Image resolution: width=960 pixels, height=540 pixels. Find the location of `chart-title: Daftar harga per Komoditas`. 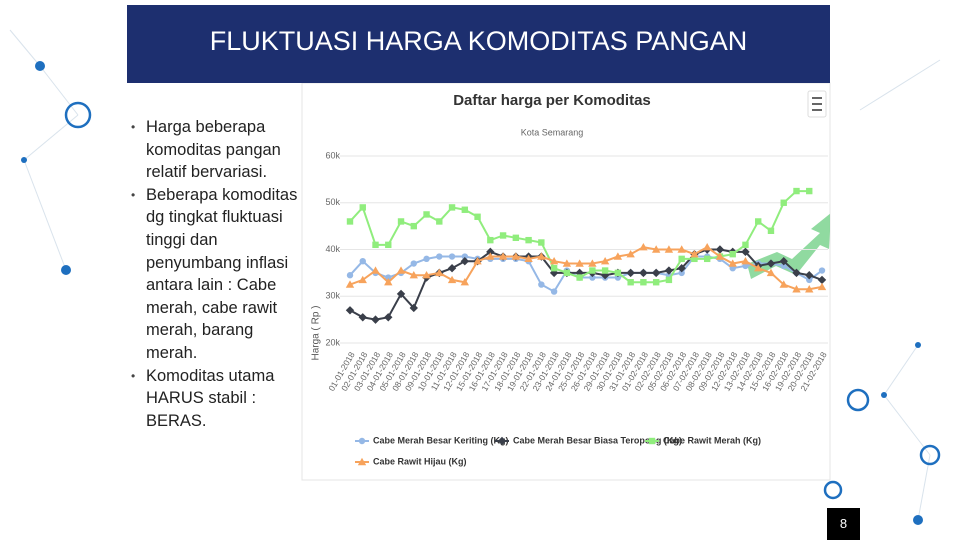

chart-title: Daftar harga per Komoditas is located at coordinates (552, 100).